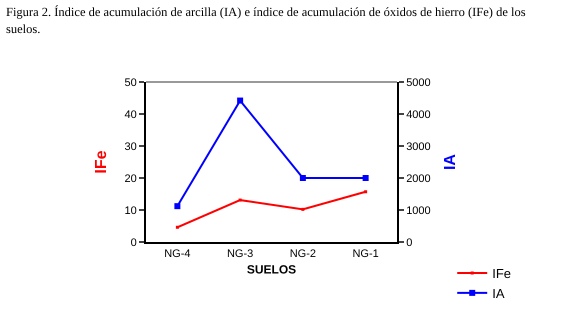 The image size is (563, 320). Describe the element at coordinates (418, 114) in the screenshot. I see `y2-tick-label: 4000` at that location.